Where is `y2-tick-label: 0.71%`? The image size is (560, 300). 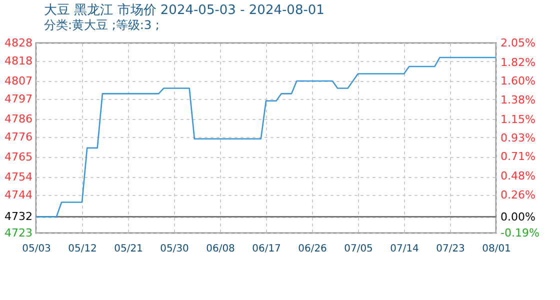 y2-tick-label: 0.71% is located at coordinates (518, 157).